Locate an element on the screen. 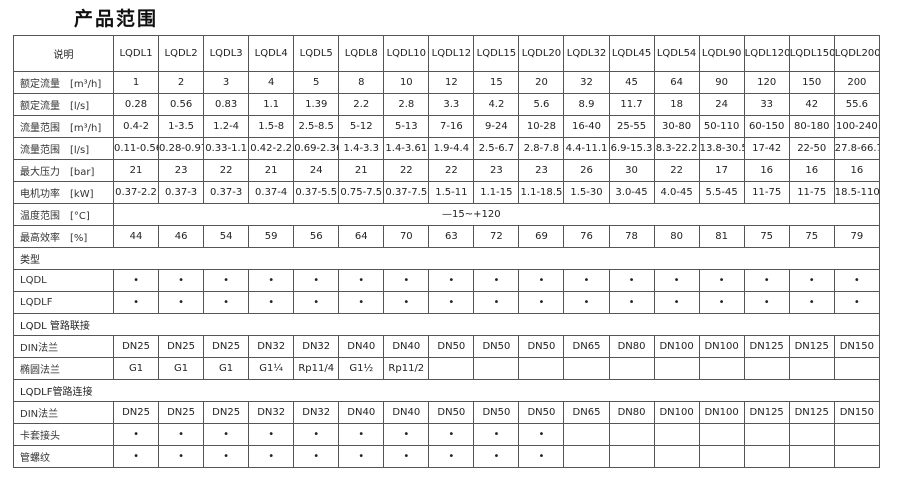  table-cell: DN32 is located at coordinates (316, 412).